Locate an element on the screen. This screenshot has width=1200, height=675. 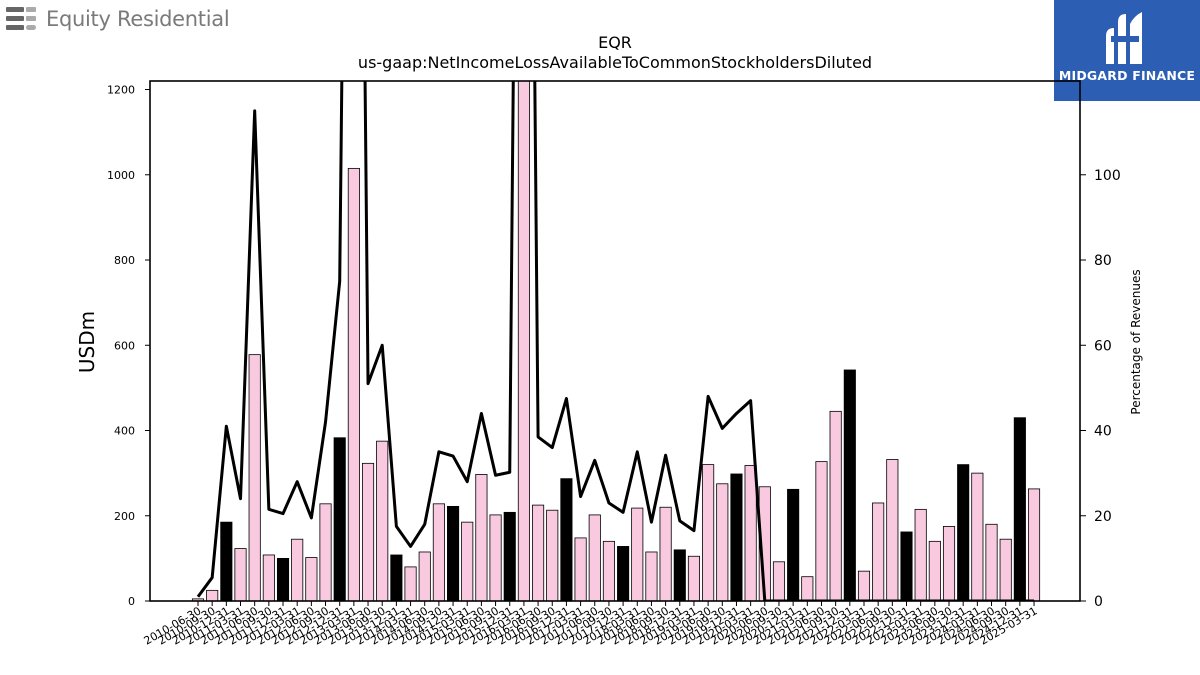
chart-title: EQR is located at coordinates (615, 42).